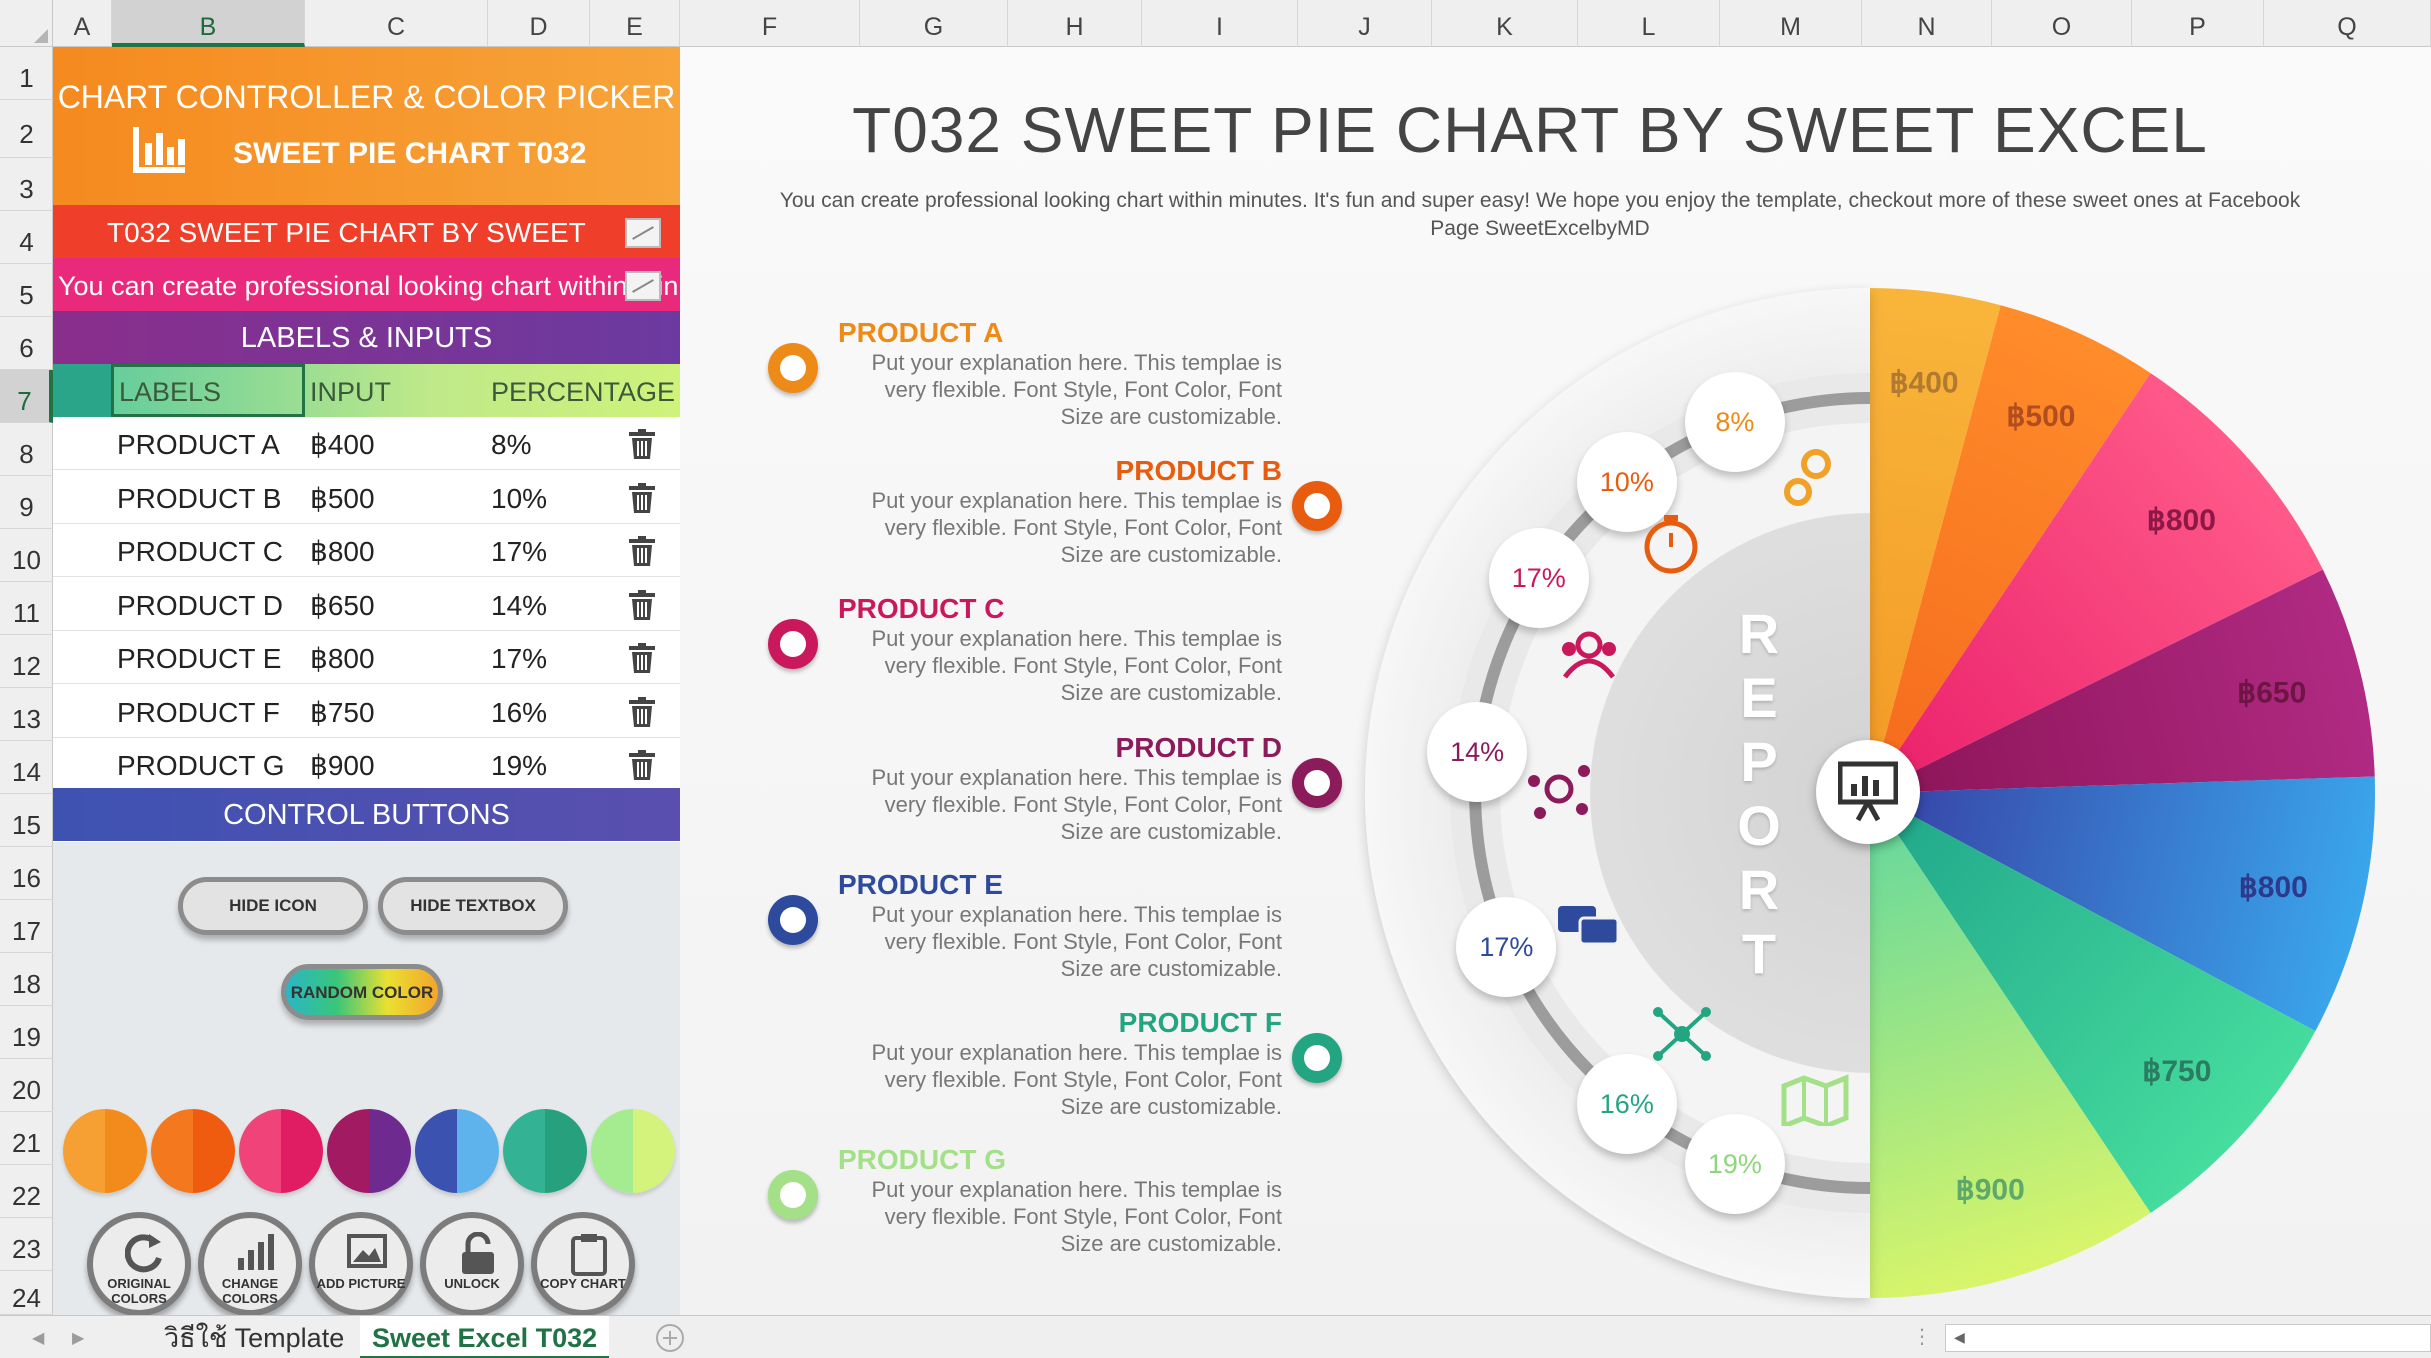 Image resolution: width=2431 pixels, height=1358 pixels. I want to click on row-header-17: 17, so click(26, 926).